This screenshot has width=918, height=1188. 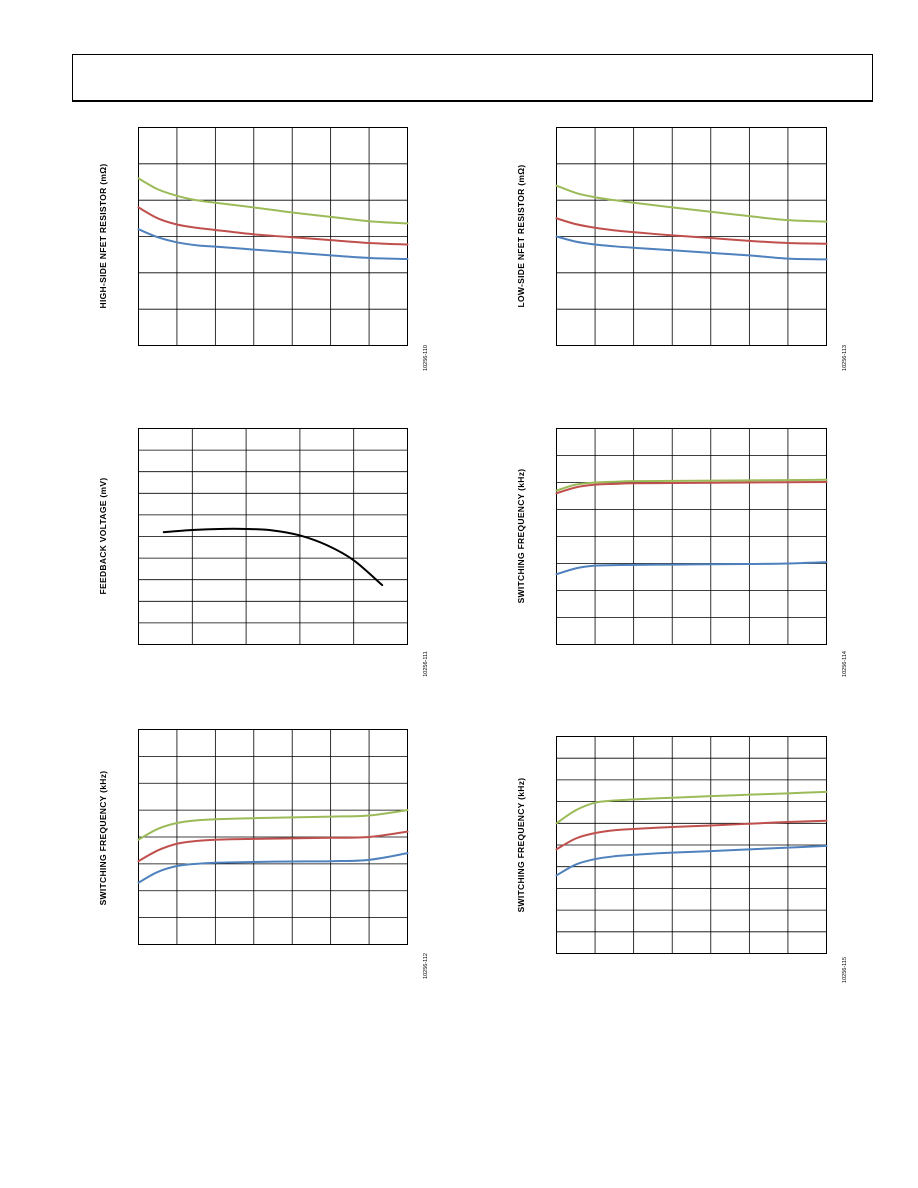 I want to click on figure-id: 10256-112, so click(x=426, y=966).